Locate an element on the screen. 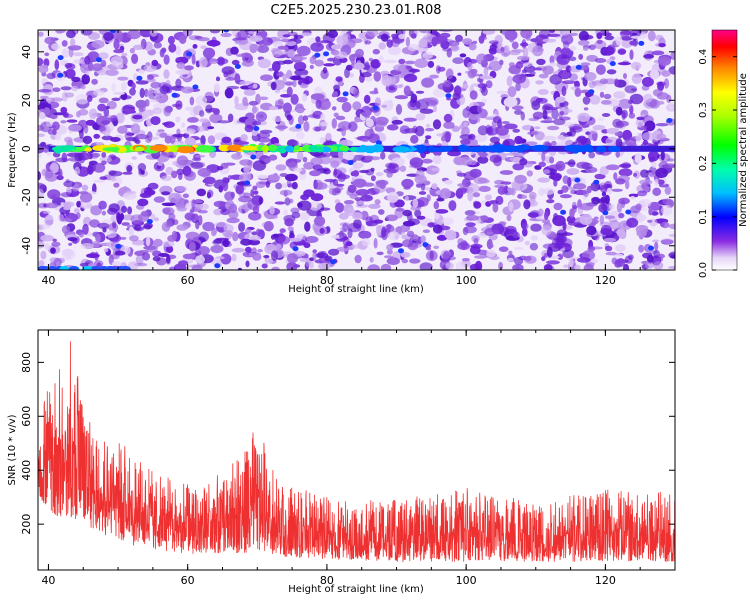 The width and height of the screenshot is (750, 600). snr-xtick-label: 60 is located at coordinates (188, 580).